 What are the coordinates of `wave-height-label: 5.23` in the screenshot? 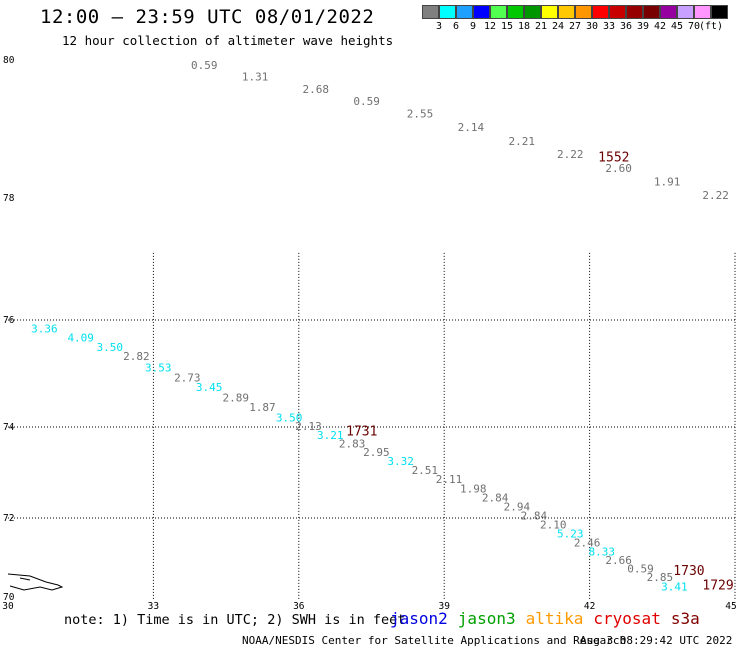 It's located at (570, 533).